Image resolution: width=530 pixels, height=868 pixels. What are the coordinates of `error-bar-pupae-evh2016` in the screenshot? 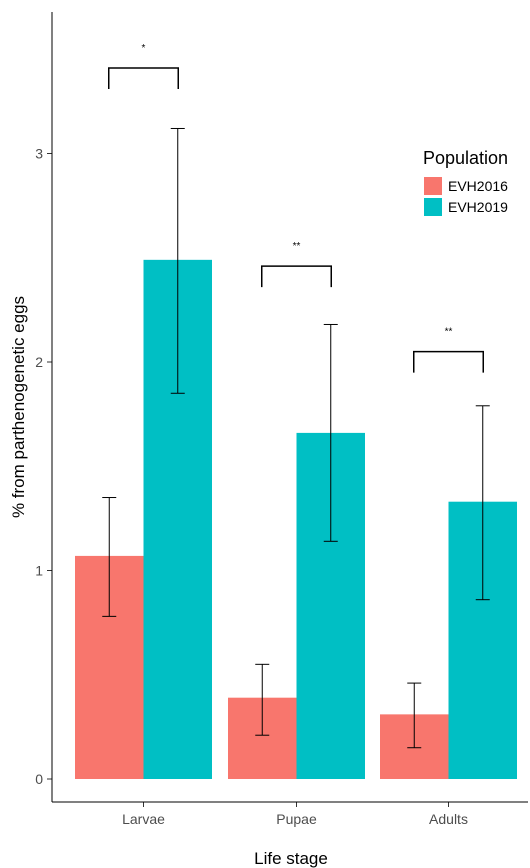 It's located at (262, 699).